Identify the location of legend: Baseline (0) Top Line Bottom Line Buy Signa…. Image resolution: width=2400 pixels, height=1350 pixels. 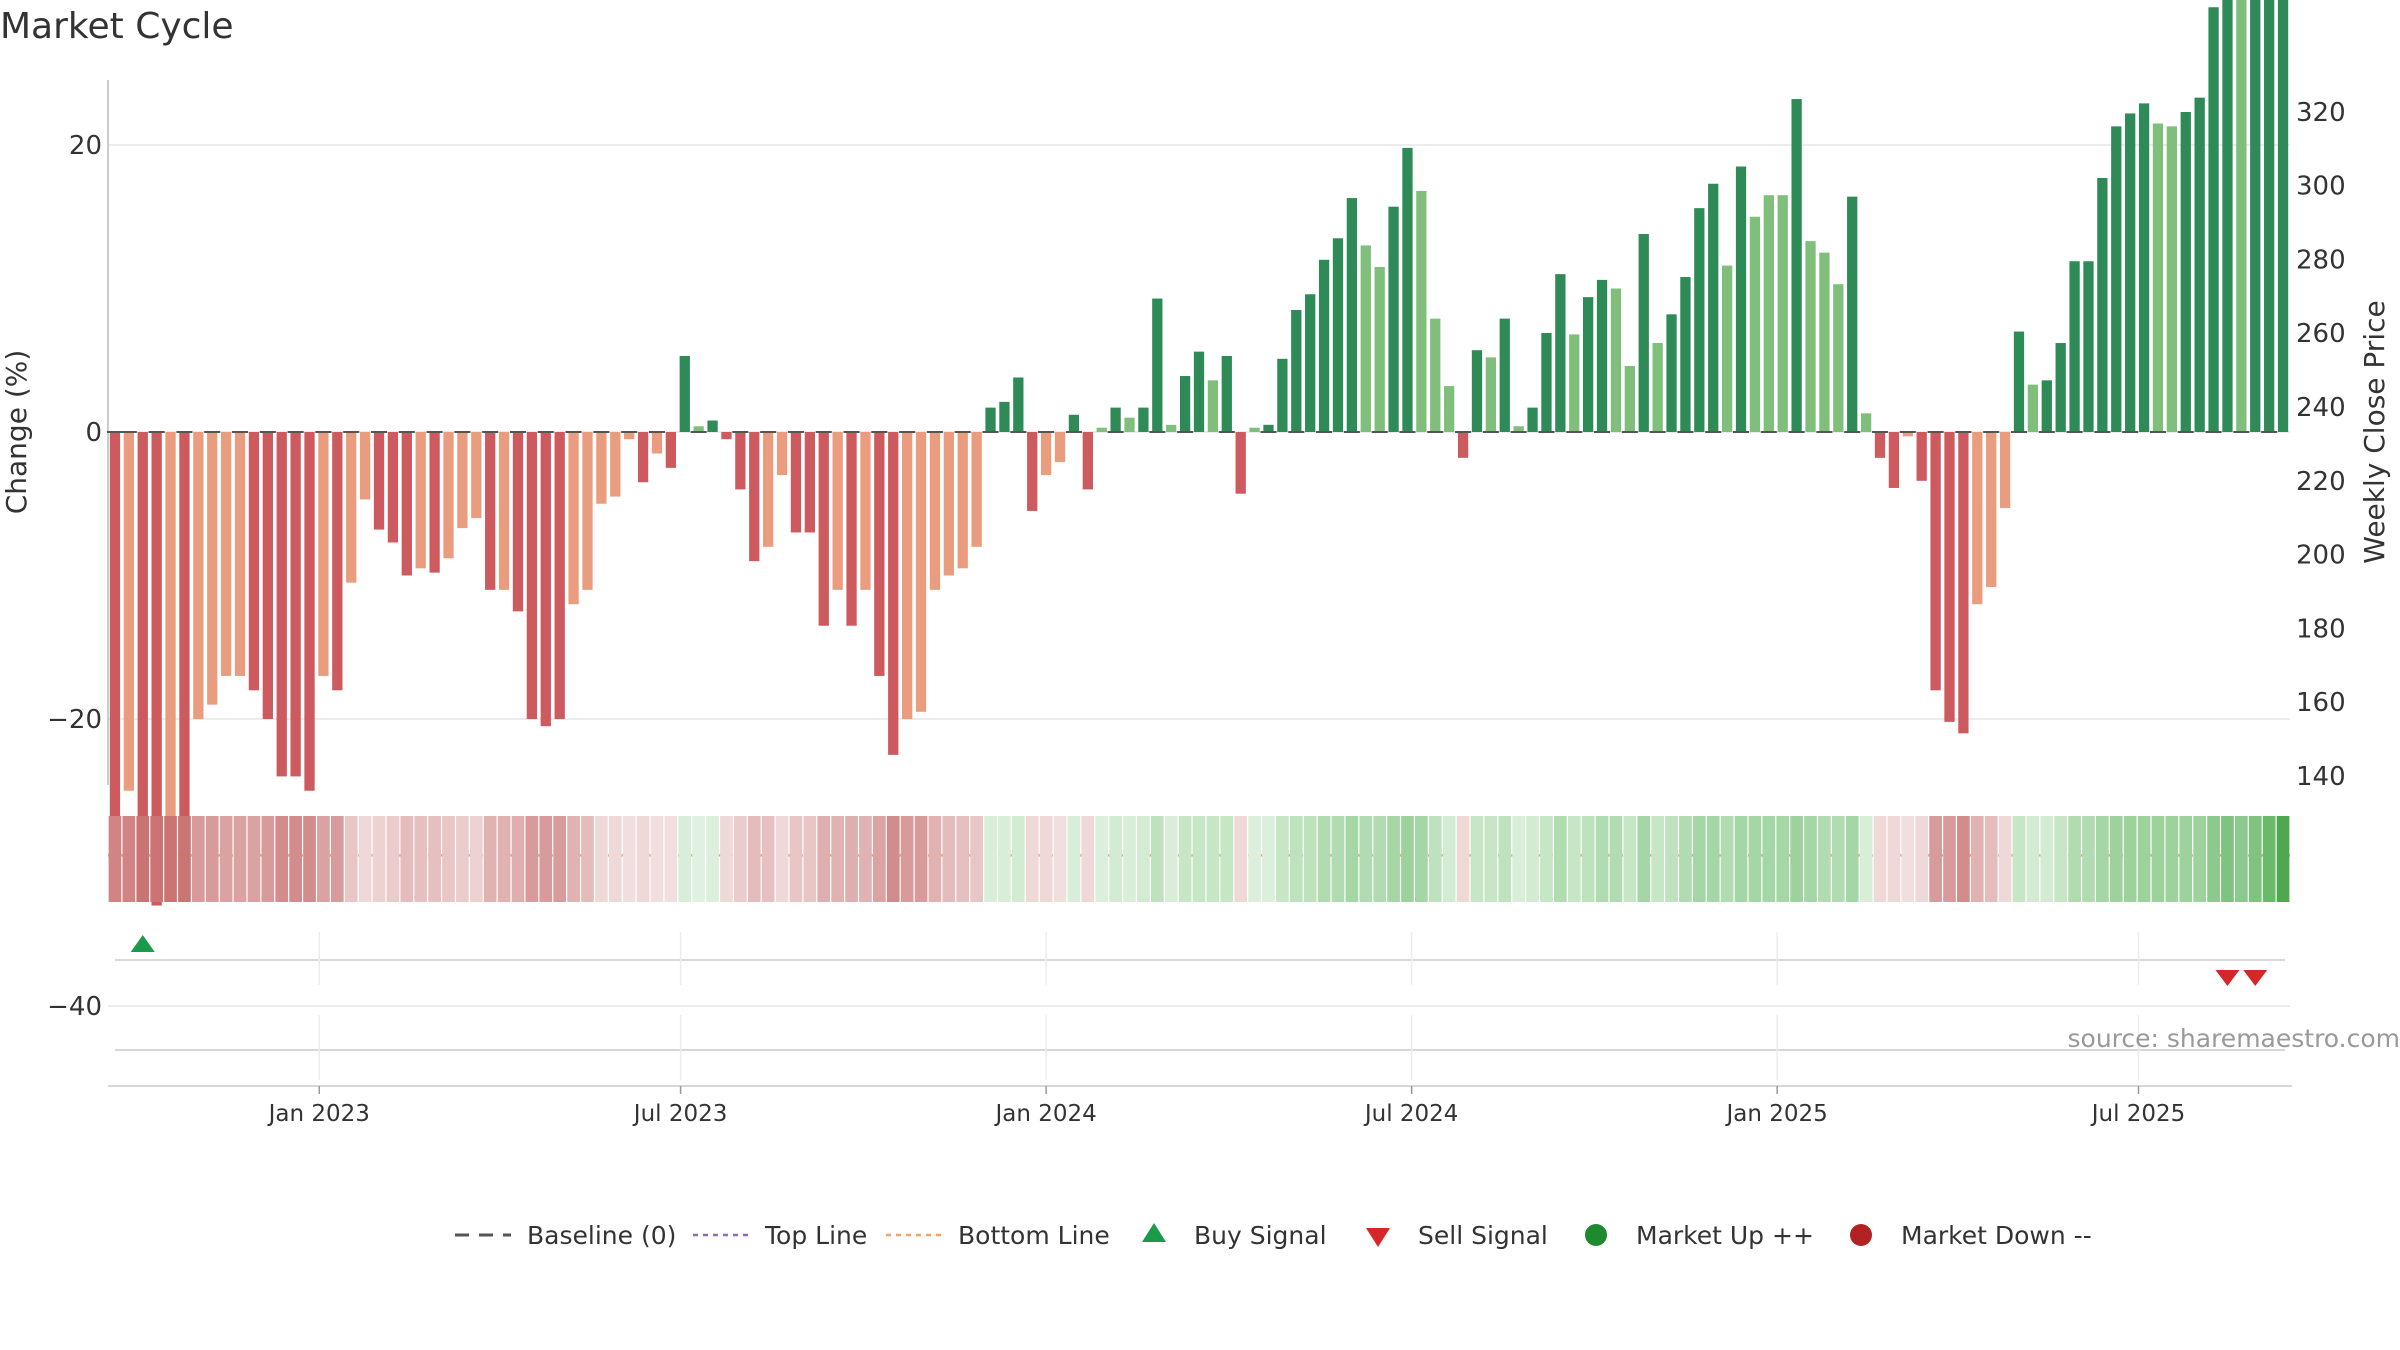
(1273, 1235).